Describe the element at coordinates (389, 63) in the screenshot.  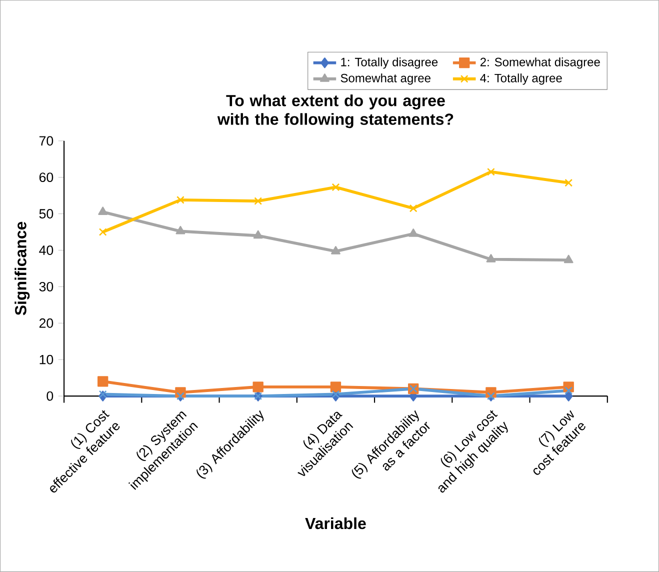
I see `legend-label: 1: Totally disagree` at that location.